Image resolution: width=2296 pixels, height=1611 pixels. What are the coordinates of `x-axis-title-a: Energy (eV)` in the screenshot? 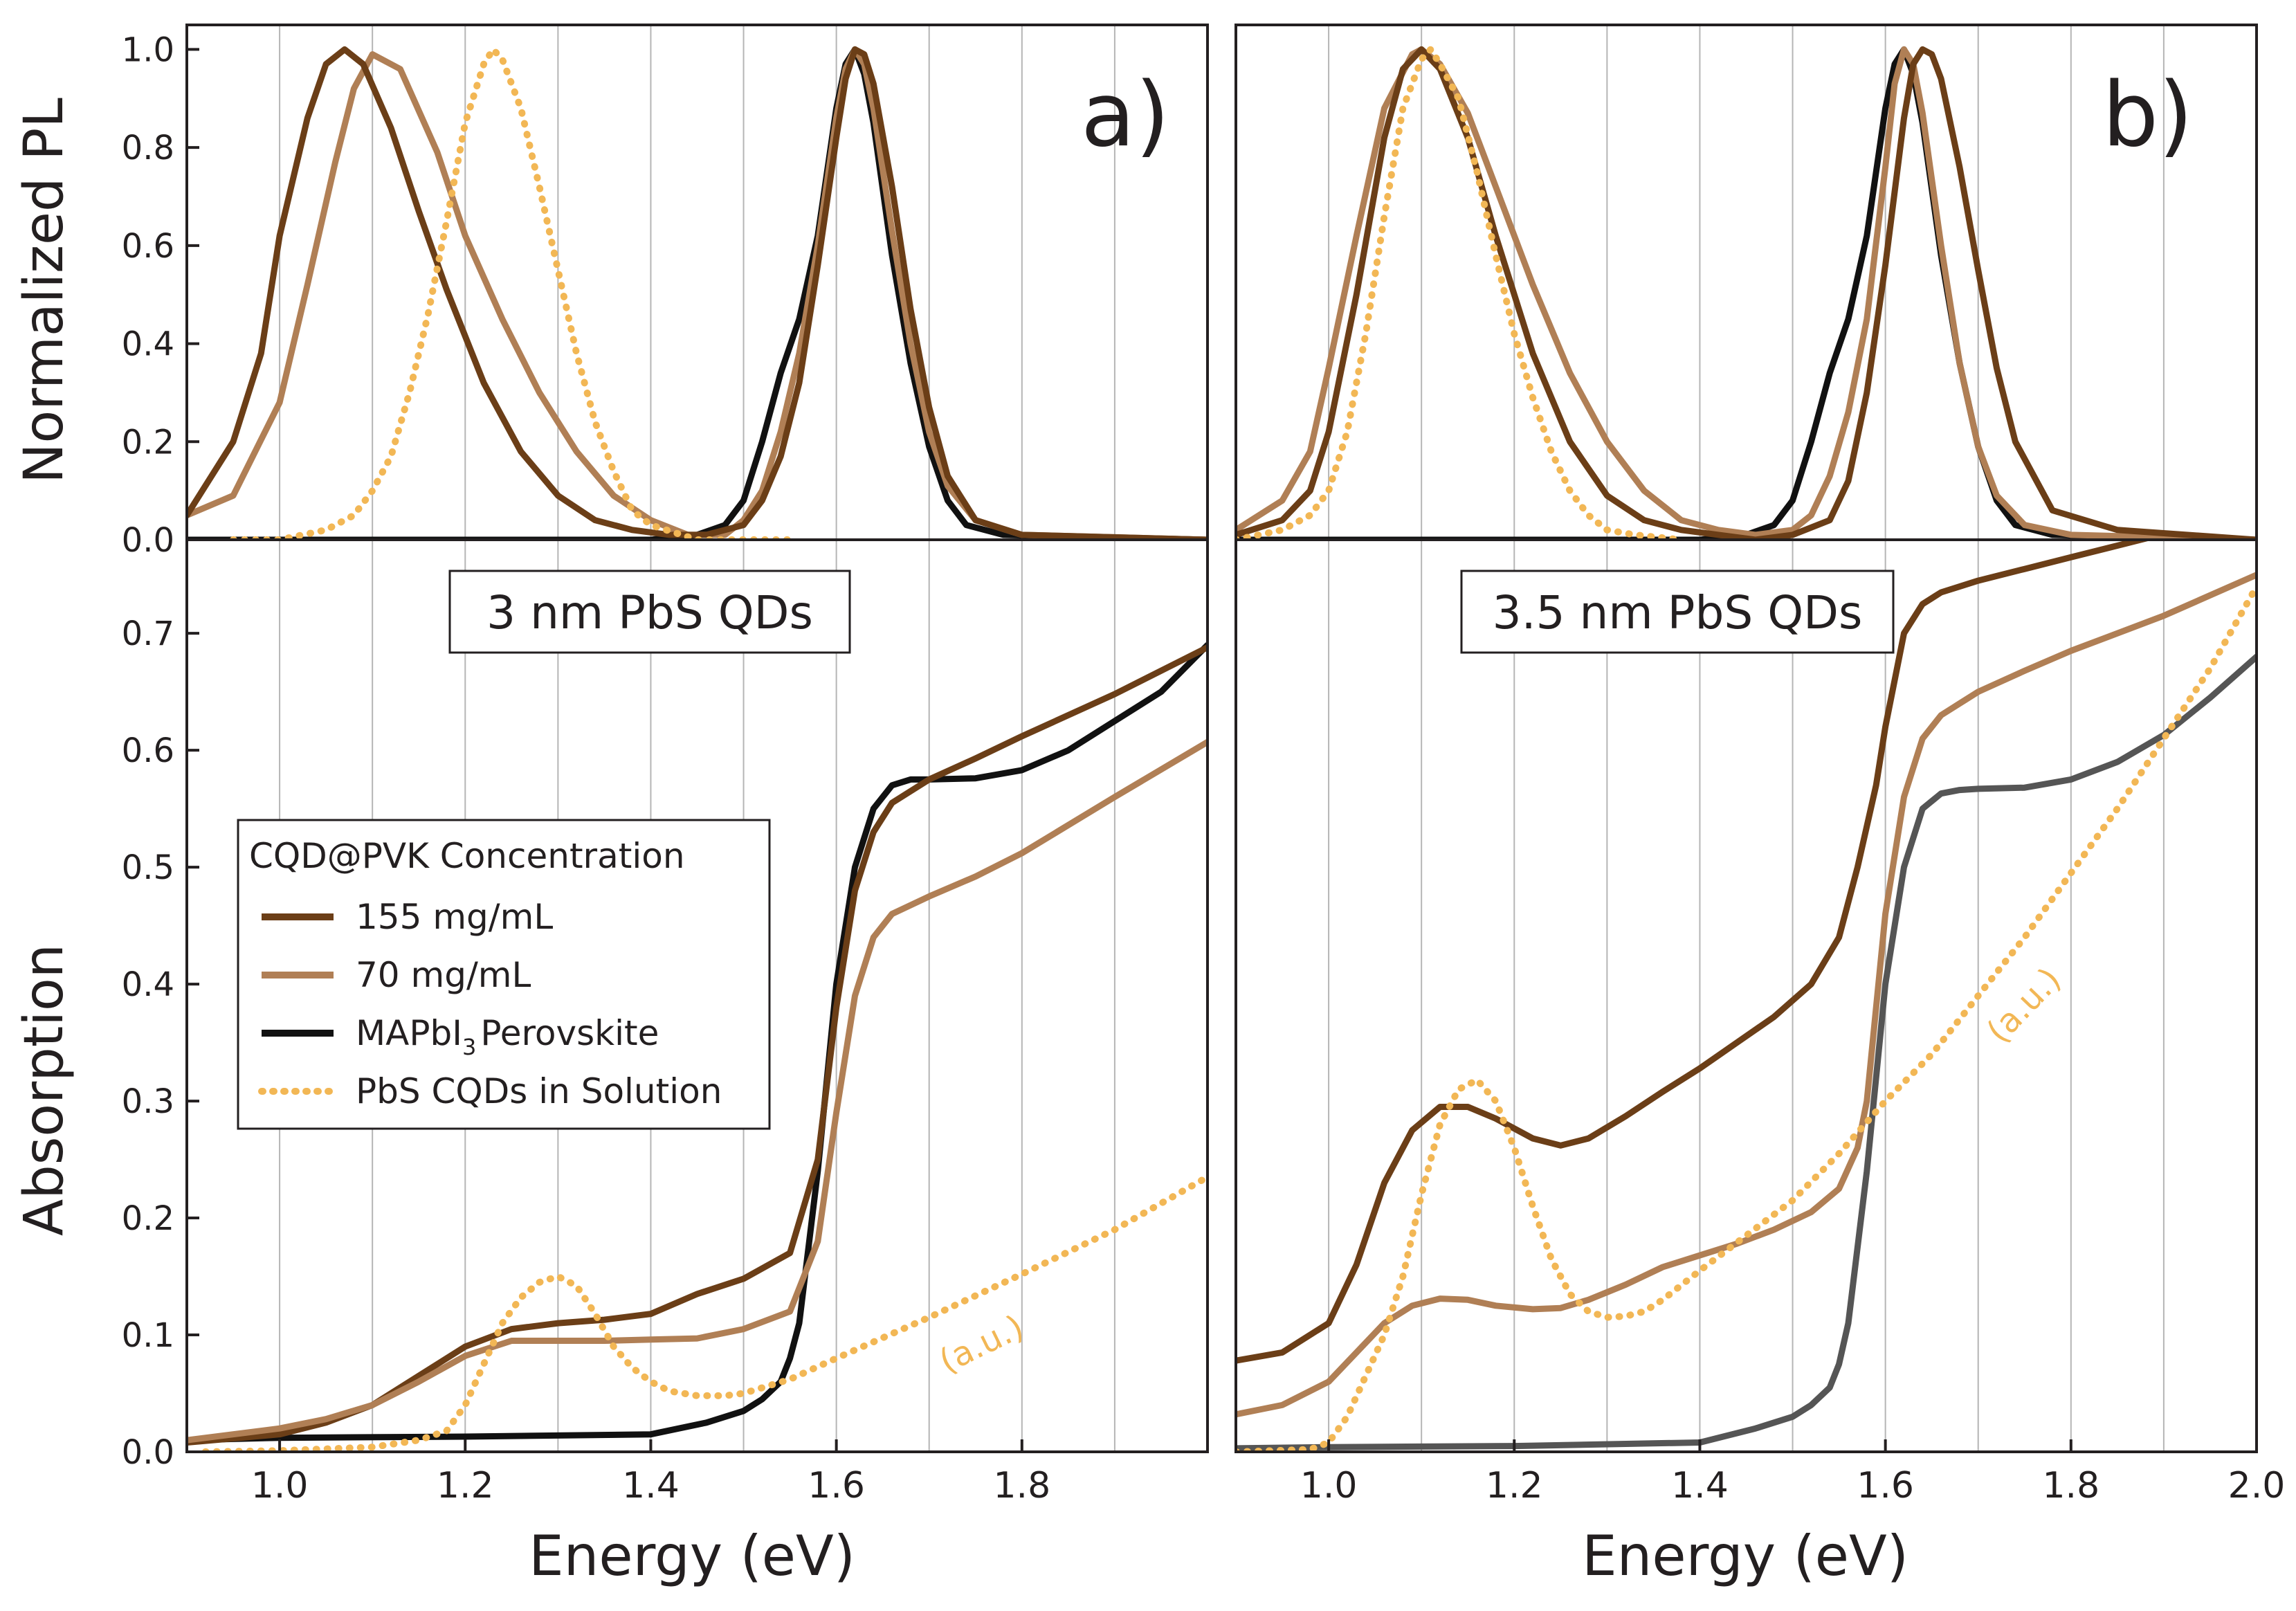 It's located at (692, 1556).